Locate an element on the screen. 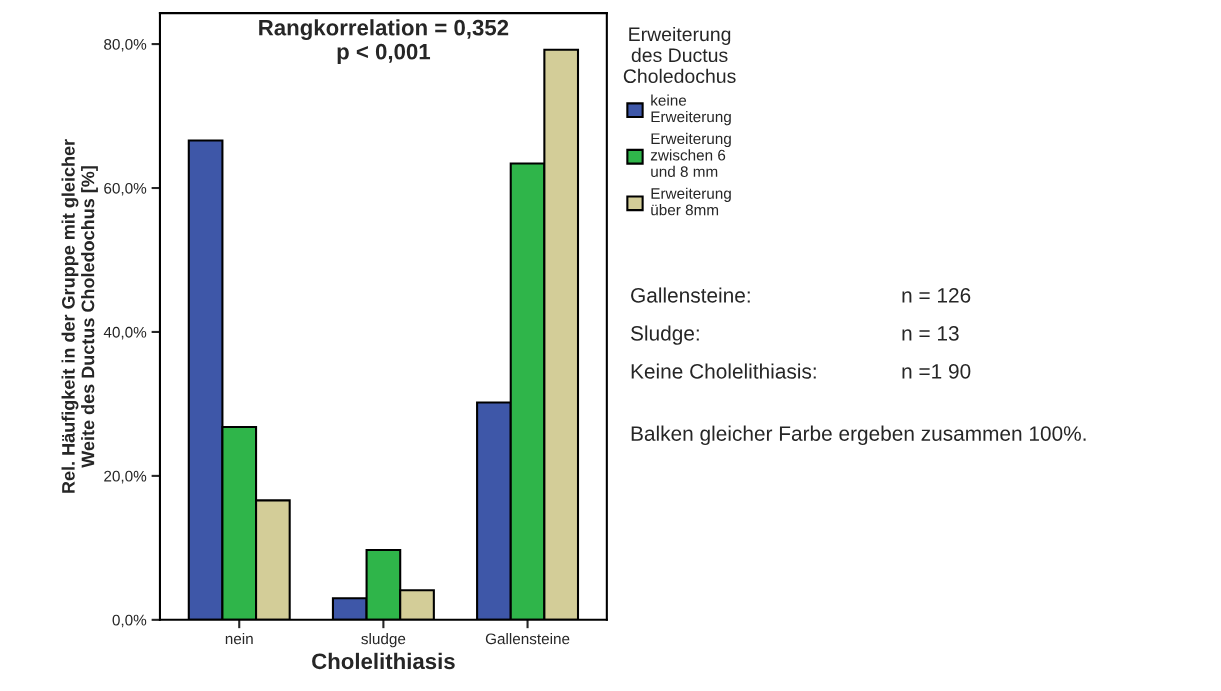  legend-label: Erweiterung zwischen 6 und 8 mm is located at coordinates (690, 154).